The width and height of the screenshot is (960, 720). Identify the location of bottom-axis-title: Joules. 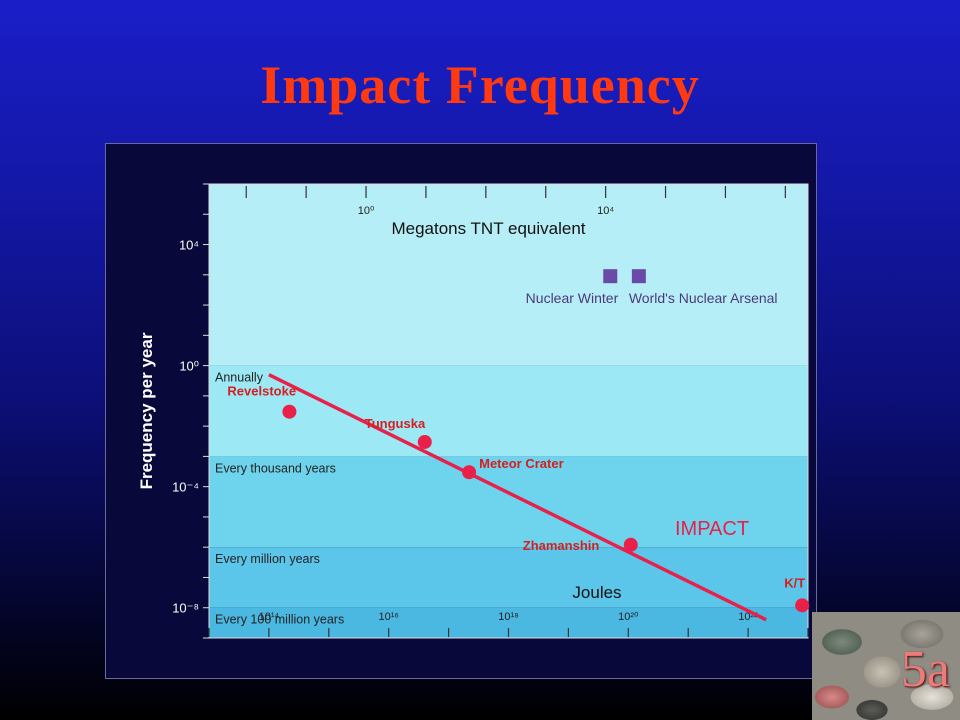
(596, 592).